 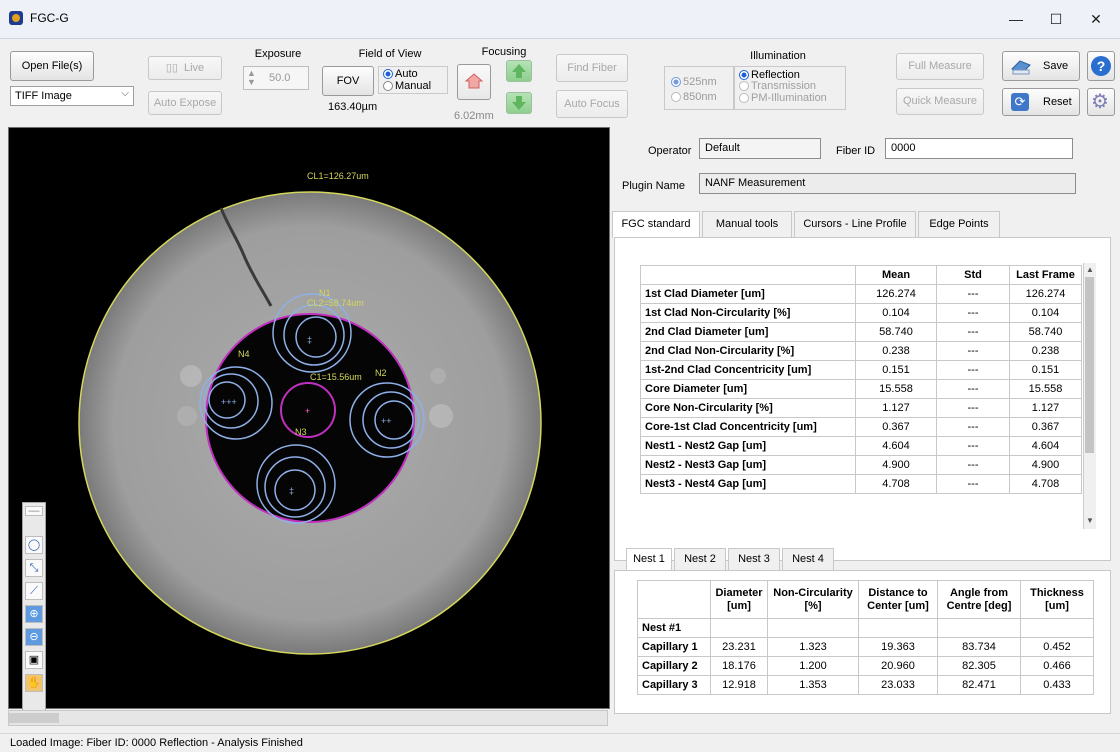 I want to click on tab-nest-3: Nest 3, so click(x=754, y=559).